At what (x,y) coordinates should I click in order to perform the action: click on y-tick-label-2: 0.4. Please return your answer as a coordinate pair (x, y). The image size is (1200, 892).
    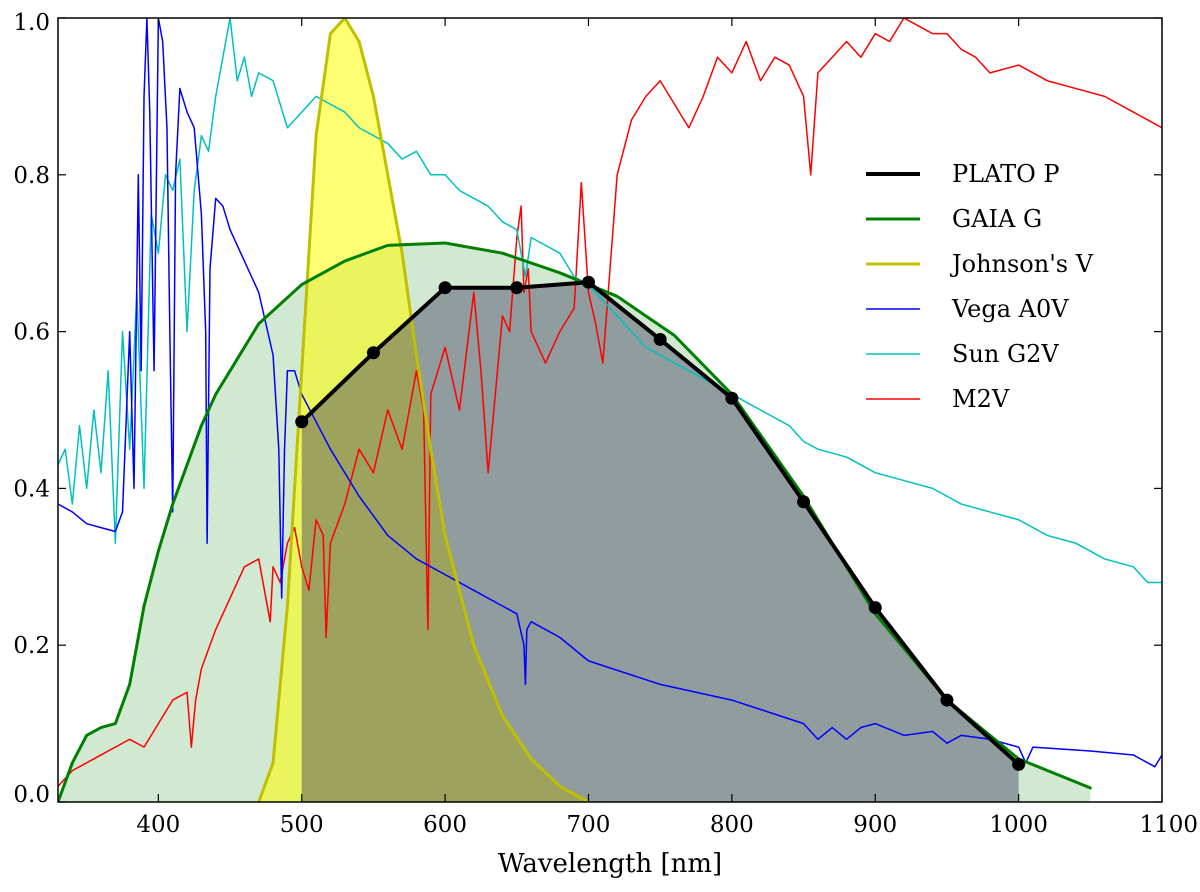
    Looking at the image, I should click on (31, 489).